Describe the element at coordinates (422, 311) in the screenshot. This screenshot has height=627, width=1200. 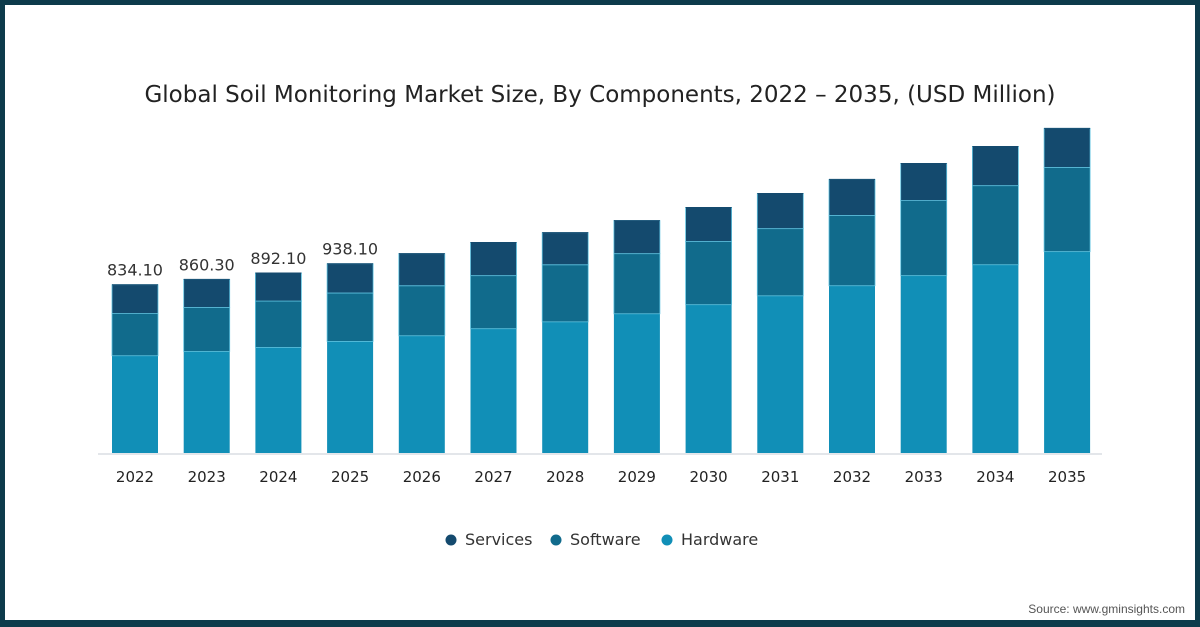
I see `bar-software-2026` at that location.